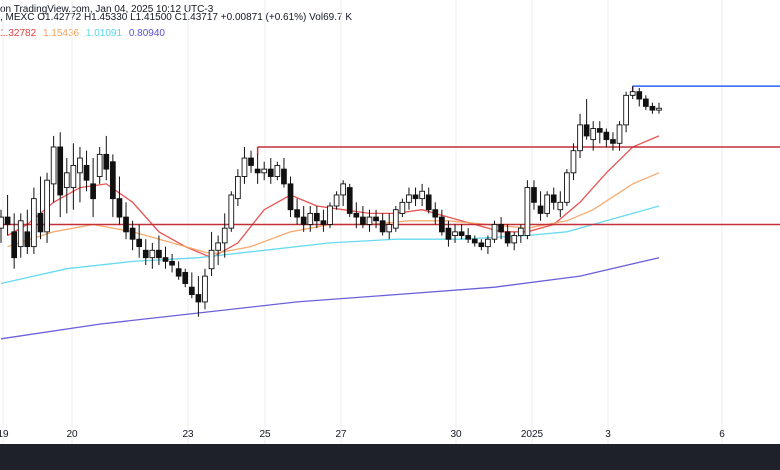  Describe the element at coordinates (105, 17) in the screenshot. I see `header-high: H1.45330` at that location.